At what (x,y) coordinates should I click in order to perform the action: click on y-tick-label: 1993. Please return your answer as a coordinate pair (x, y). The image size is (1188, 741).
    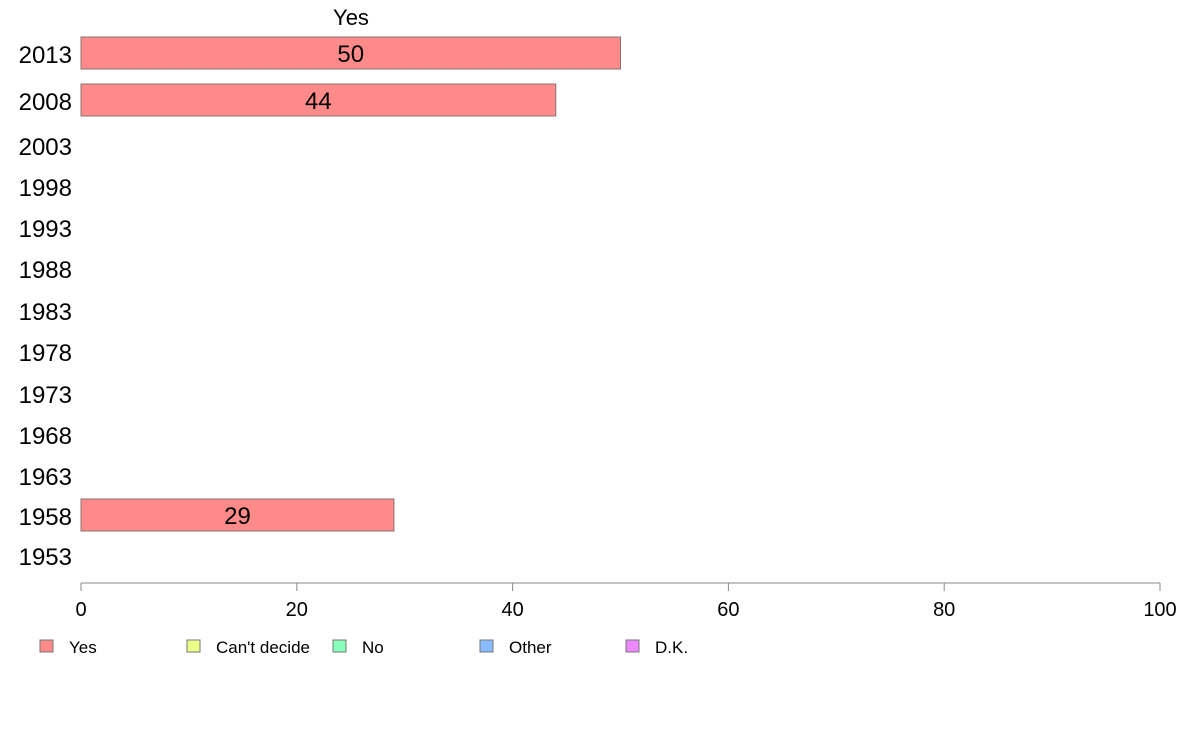
    Looking at the image, I should click on (45, 229).